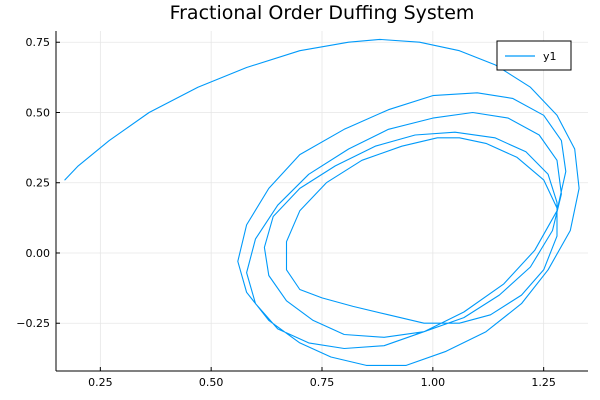 The width and height of the screenshot is (600, 400). I want to click on x-tick-label: 0.50, so click(211, 382).